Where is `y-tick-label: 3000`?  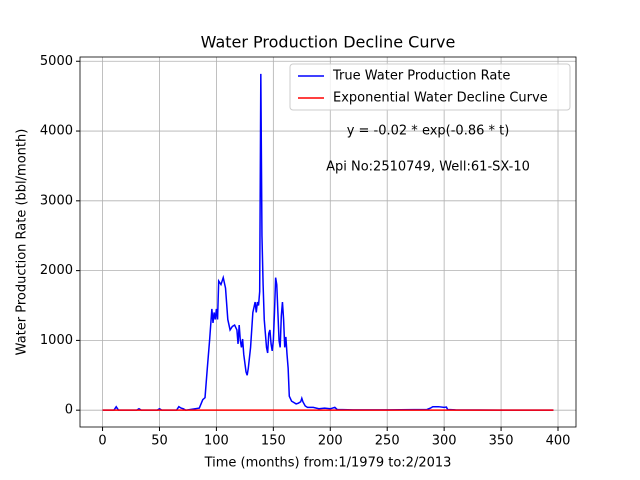
y-tick-label: 3000 is located at coordinates (56, 200).